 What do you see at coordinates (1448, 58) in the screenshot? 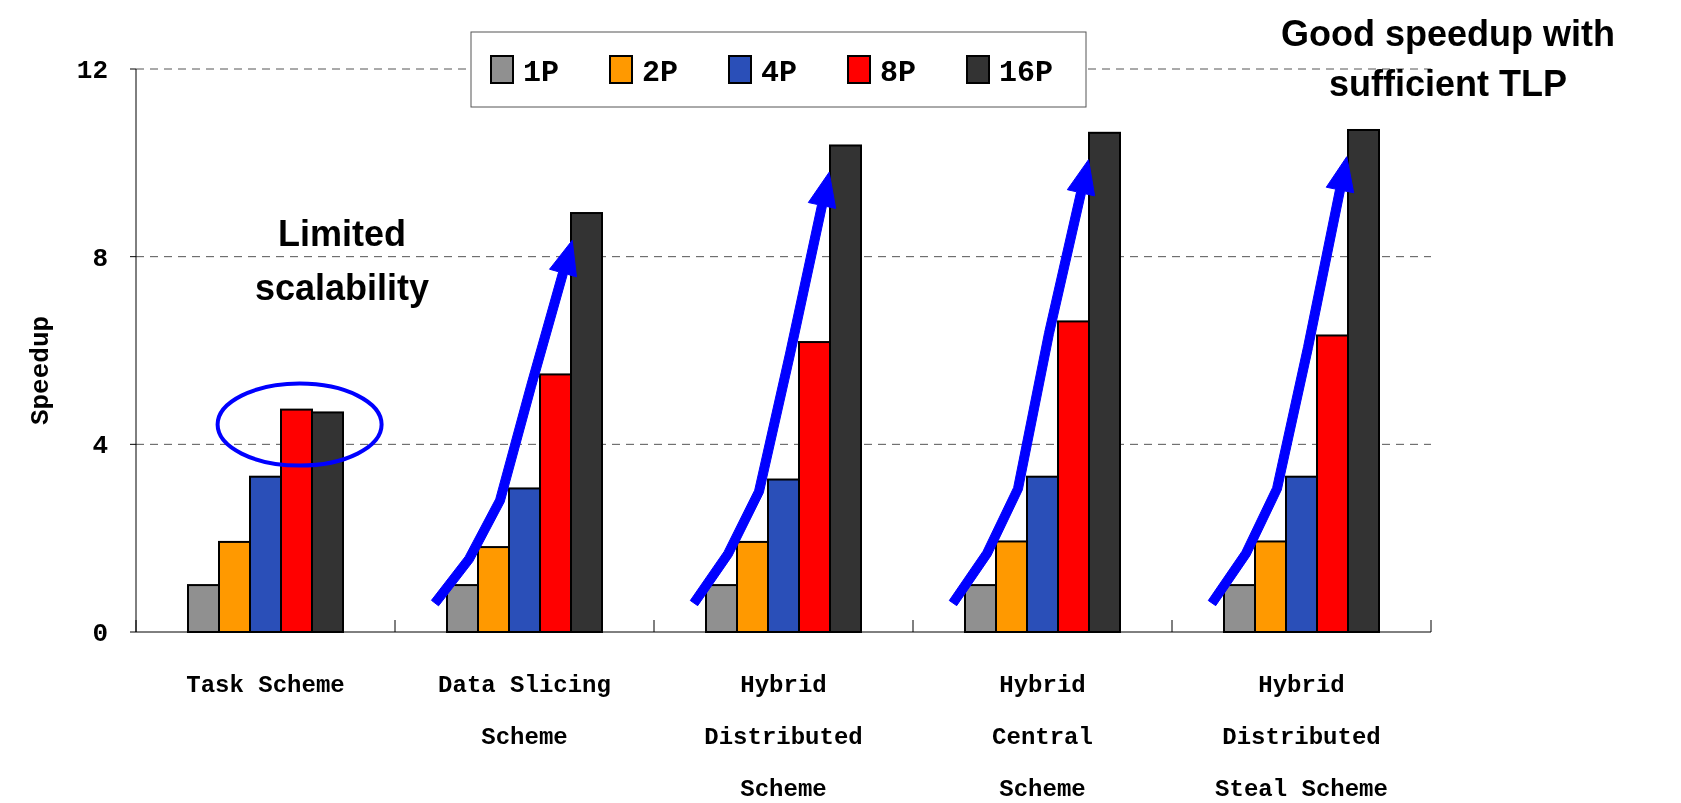
I see `annotation: Good speedup with sufficient TLP` at bounding box center [1448, 58].